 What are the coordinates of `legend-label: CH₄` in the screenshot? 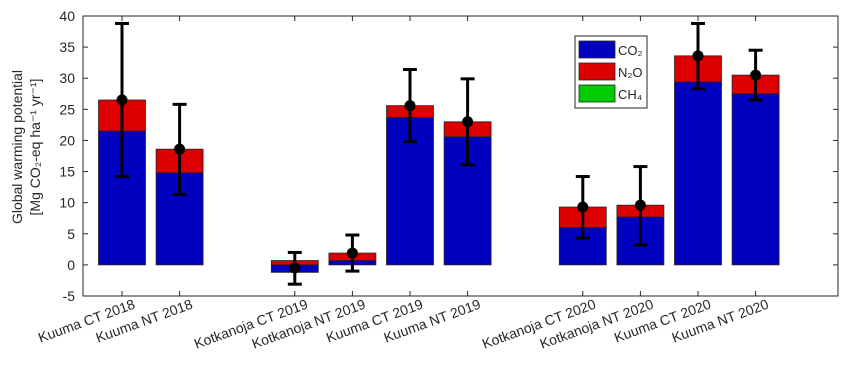 It's located at (630, 94).